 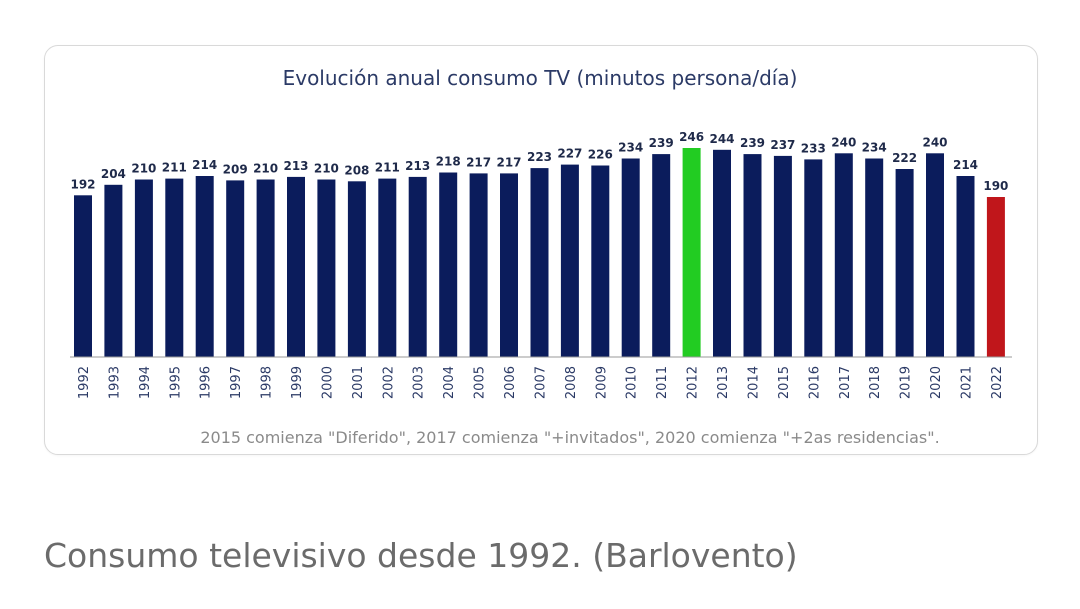 What do you see at coordinates (265, 169) in the screenshot?
I see `bar-value-label-1998: 210` at bounding box center [265, 169].